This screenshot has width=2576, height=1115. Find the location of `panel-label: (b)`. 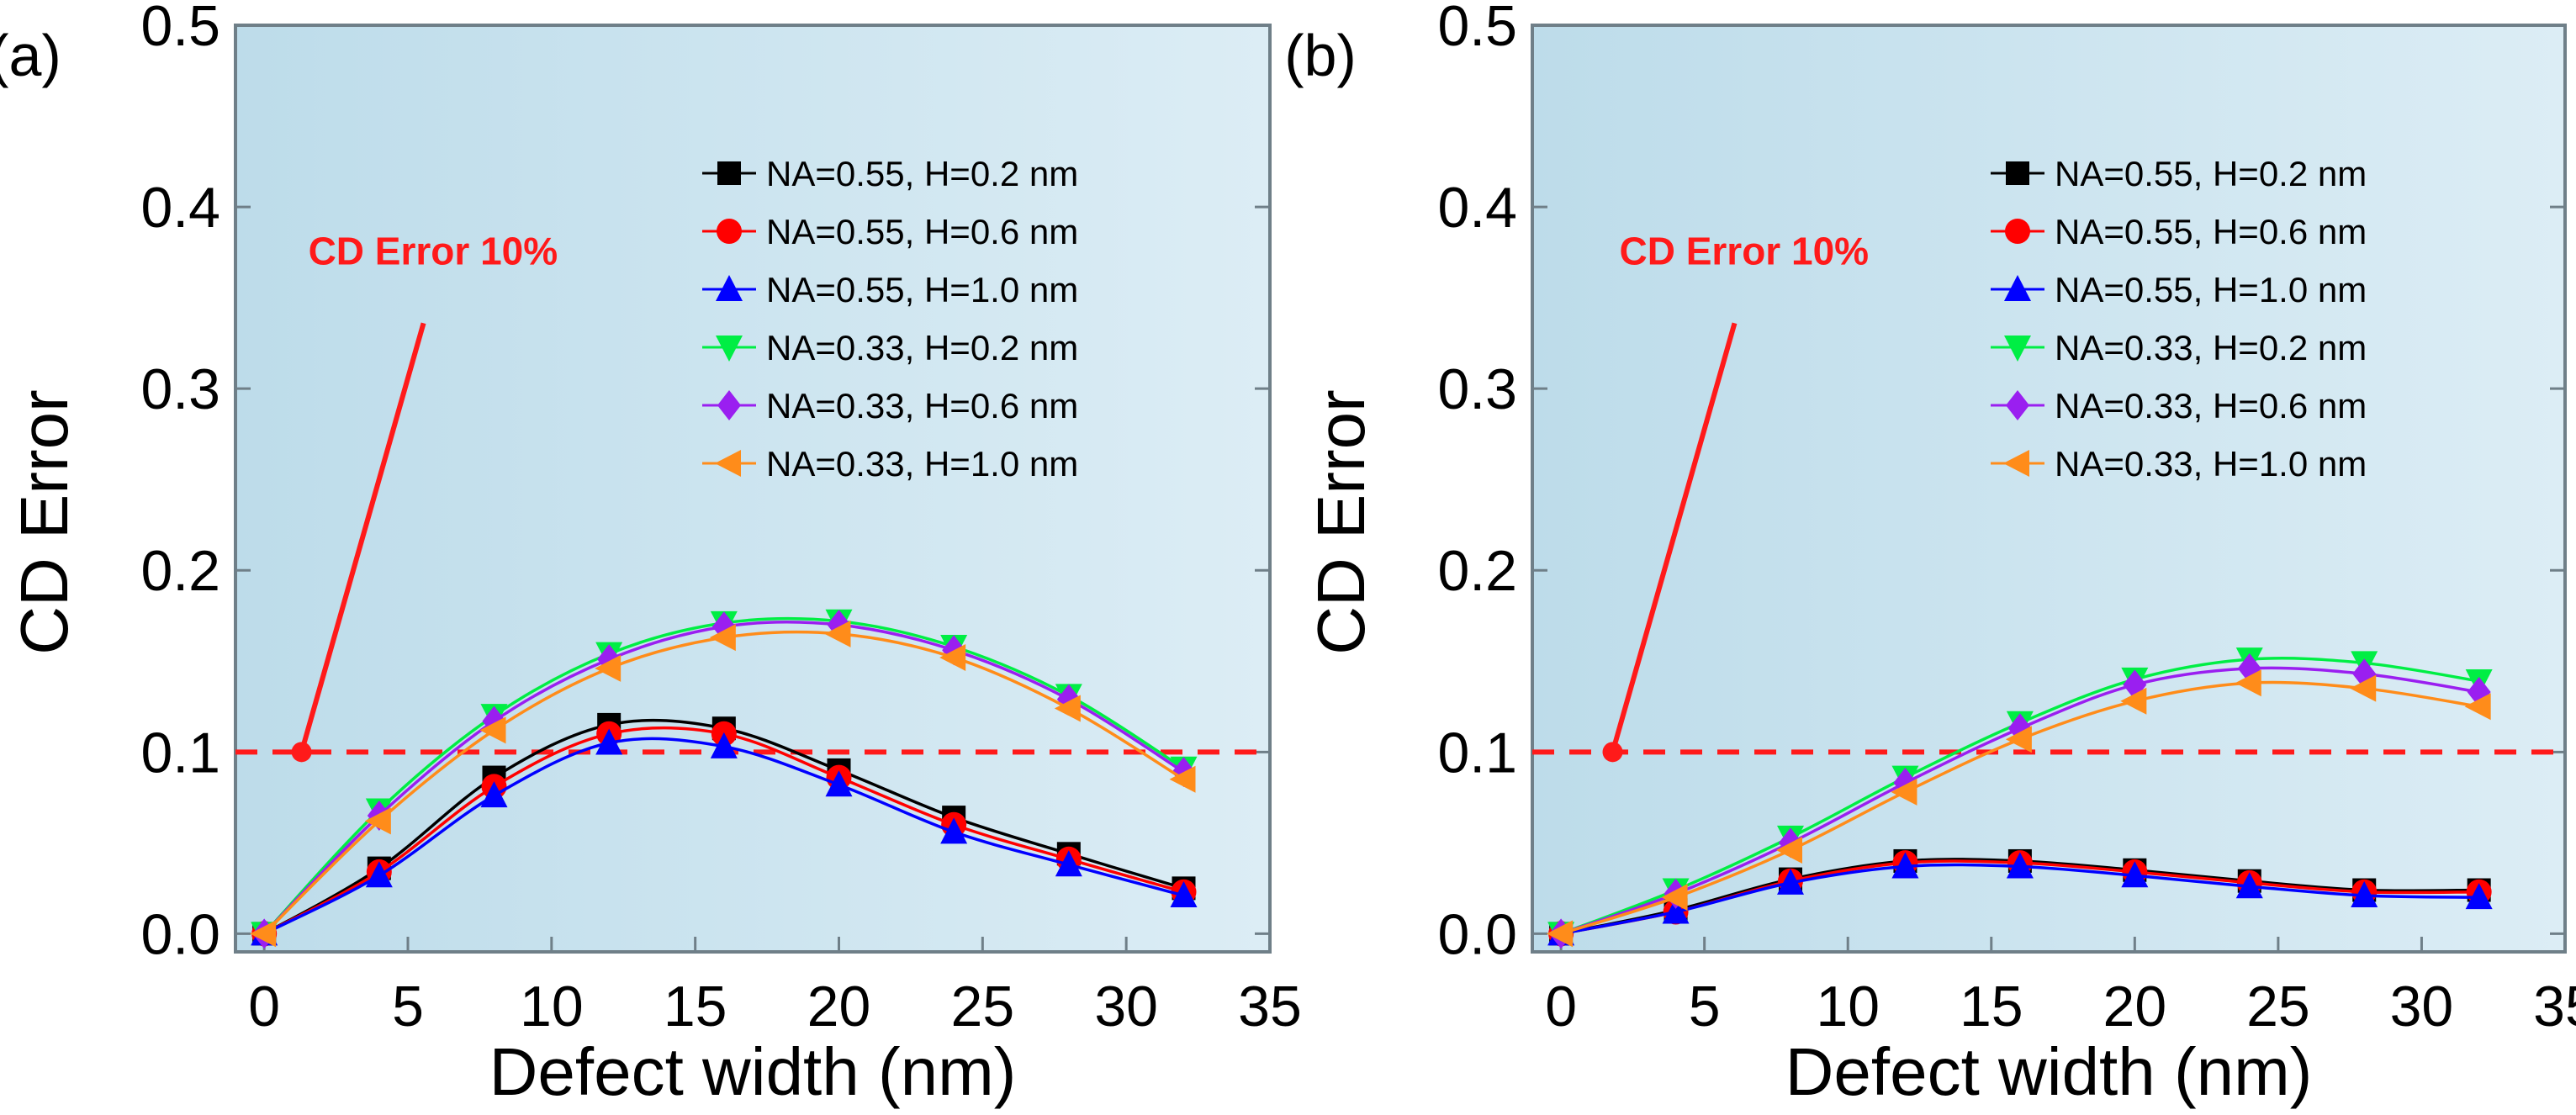

panel-label: (b) is located at coordinates (1320, 55).